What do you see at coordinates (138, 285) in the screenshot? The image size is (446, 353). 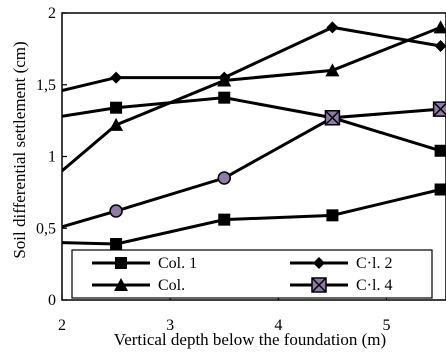 I see `legend-entry: Col.` at bounding box center [138, 285].